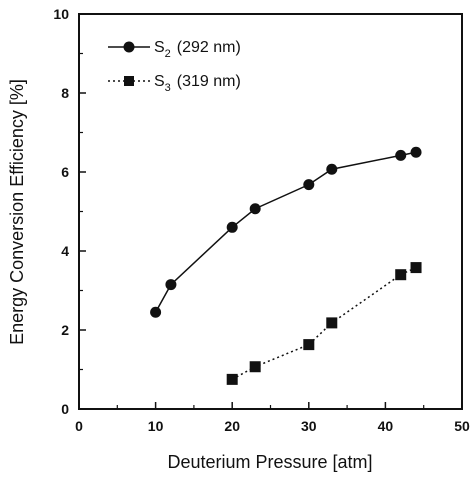 The height and width of the screenshot is (483, 475). What do you see at coordinates (269, 462) in the screenshot?
I see `x-axis-title: Deuterium Pressure [atm]` at bounding box center [269, 462].